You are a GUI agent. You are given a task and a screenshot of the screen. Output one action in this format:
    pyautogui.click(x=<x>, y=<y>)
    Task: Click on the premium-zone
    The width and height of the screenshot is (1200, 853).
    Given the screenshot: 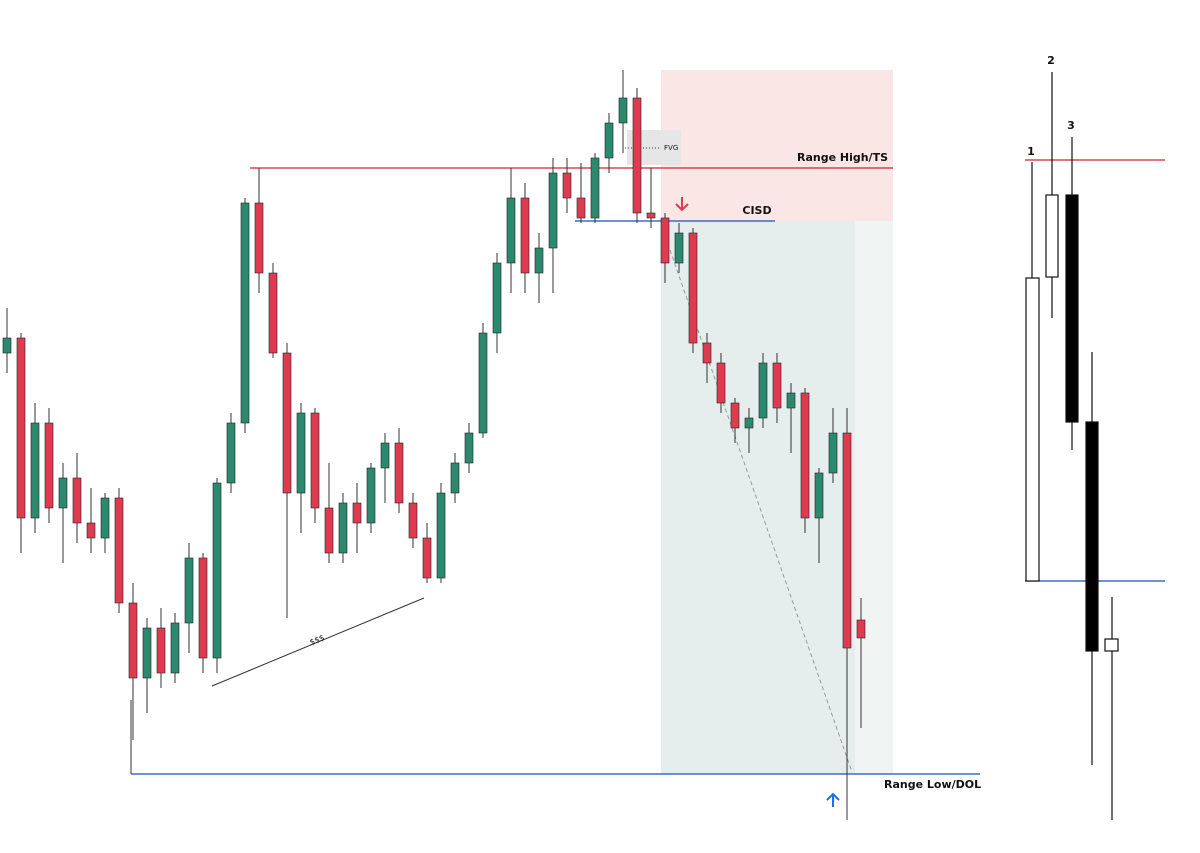 What is the action you would take?
    pyautogui.click(x=777, y=145)
    